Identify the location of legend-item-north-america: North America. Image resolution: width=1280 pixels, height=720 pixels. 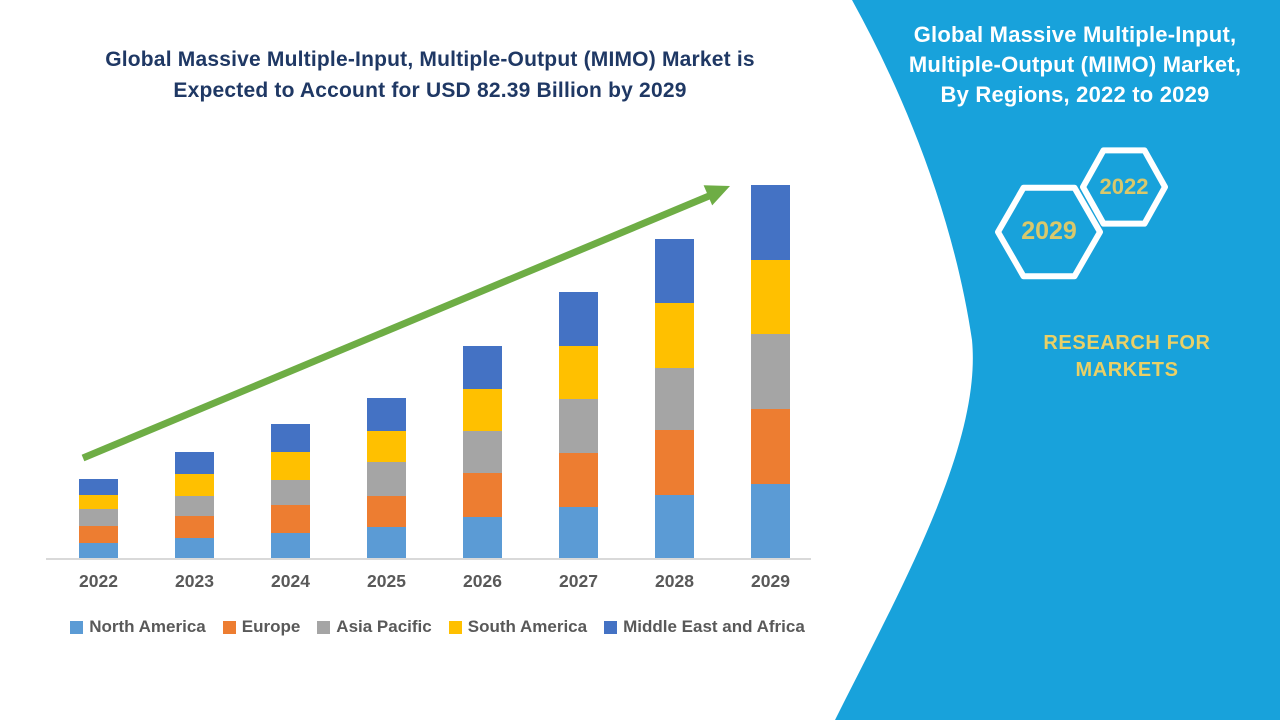
(138, 627).